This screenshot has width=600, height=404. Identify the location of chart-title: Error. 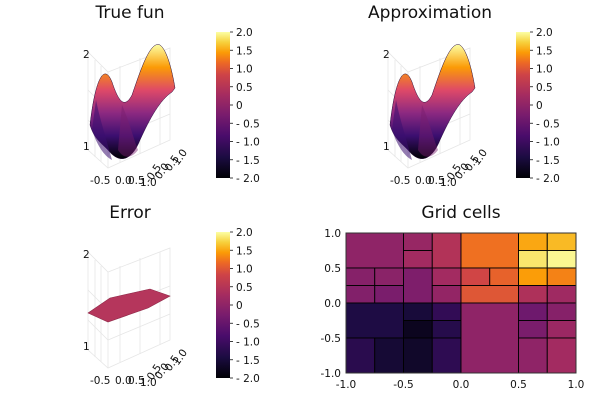
(129, 213).